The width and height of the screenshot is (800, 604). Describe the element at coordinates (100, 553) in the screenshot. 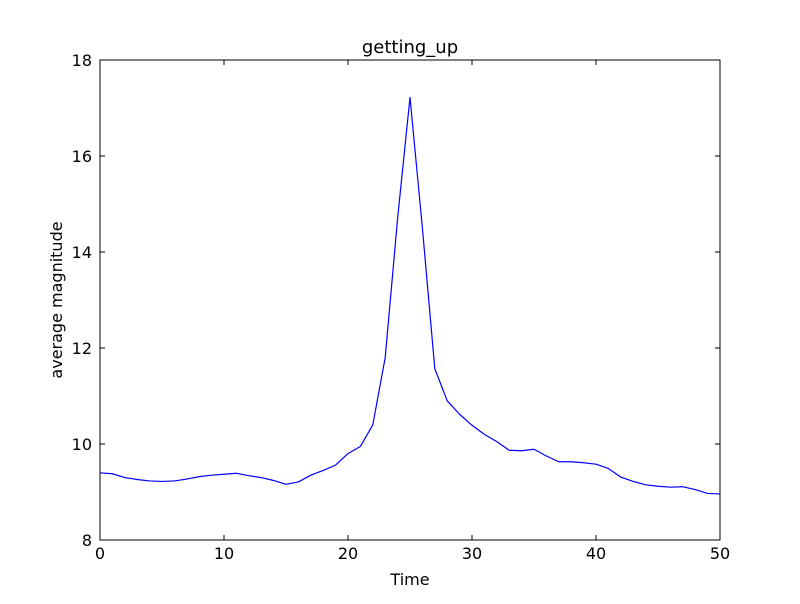

I see `x-tick-label: 0` at that location.